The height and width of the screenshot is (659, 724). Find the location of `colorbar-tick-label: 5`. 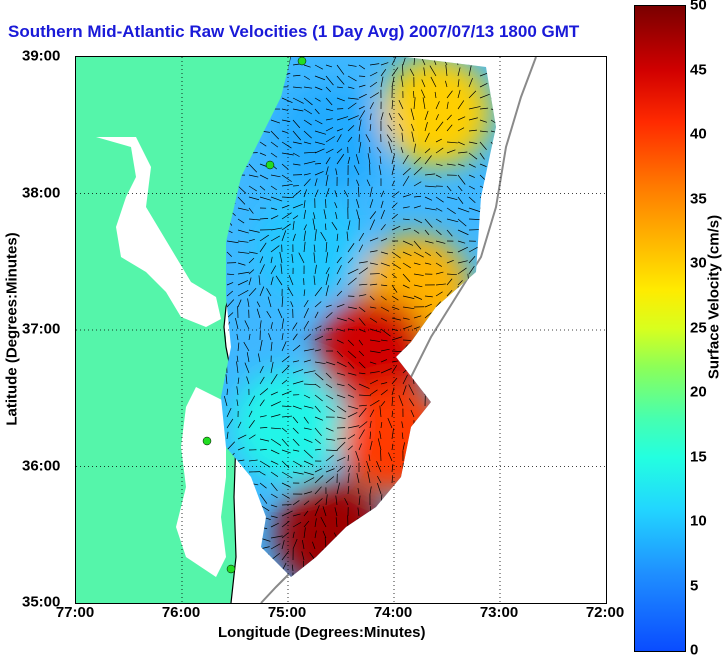

colorbar-tick-label: 5 is located at coordinates (694, 585).